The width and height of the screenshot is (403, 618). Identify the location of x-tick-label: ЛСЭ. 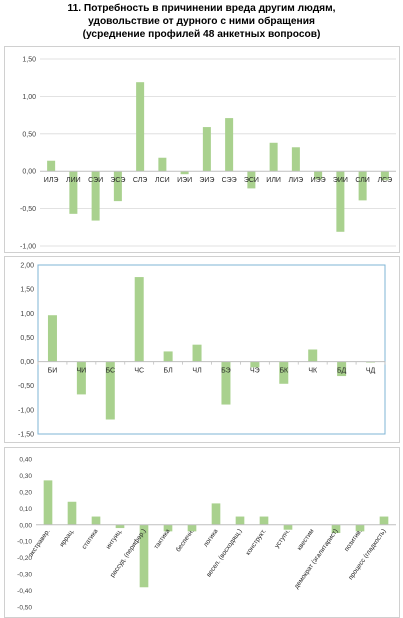
(385, 180).